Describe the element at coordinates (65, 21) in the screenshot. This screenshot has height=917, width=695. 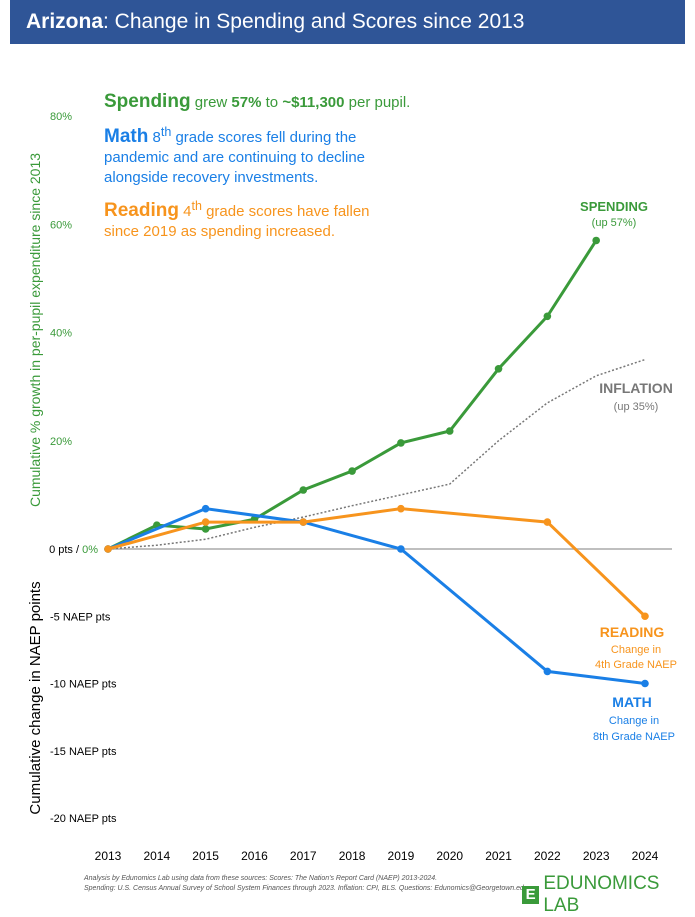
I see `title-state: Arizona` at that location.